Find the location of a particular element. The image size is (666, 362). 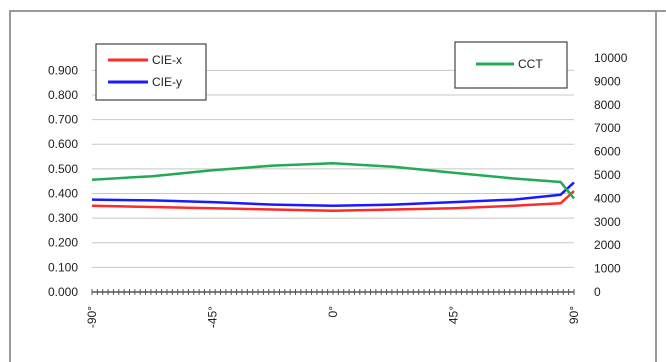

y-right-tick-label: 9000 is located at coordinates (607, 81).